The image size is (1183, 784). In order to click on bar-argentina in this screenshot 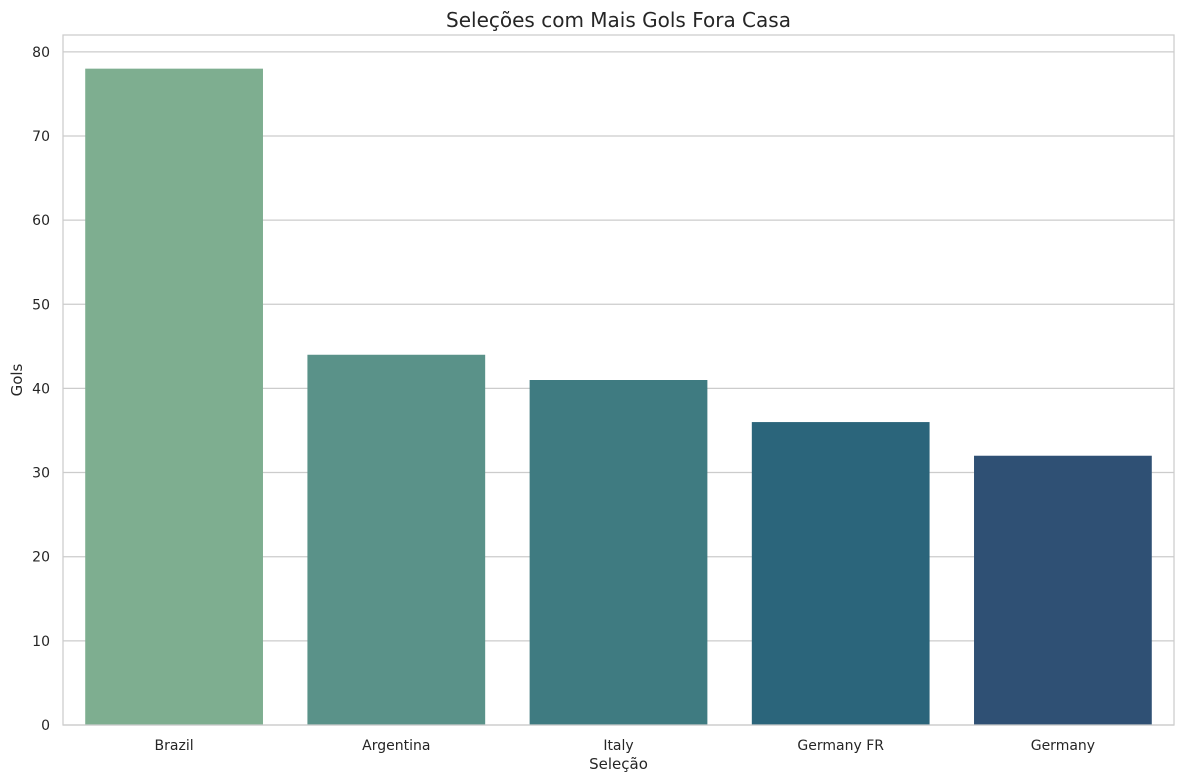, I will do `click(396, 539)`.